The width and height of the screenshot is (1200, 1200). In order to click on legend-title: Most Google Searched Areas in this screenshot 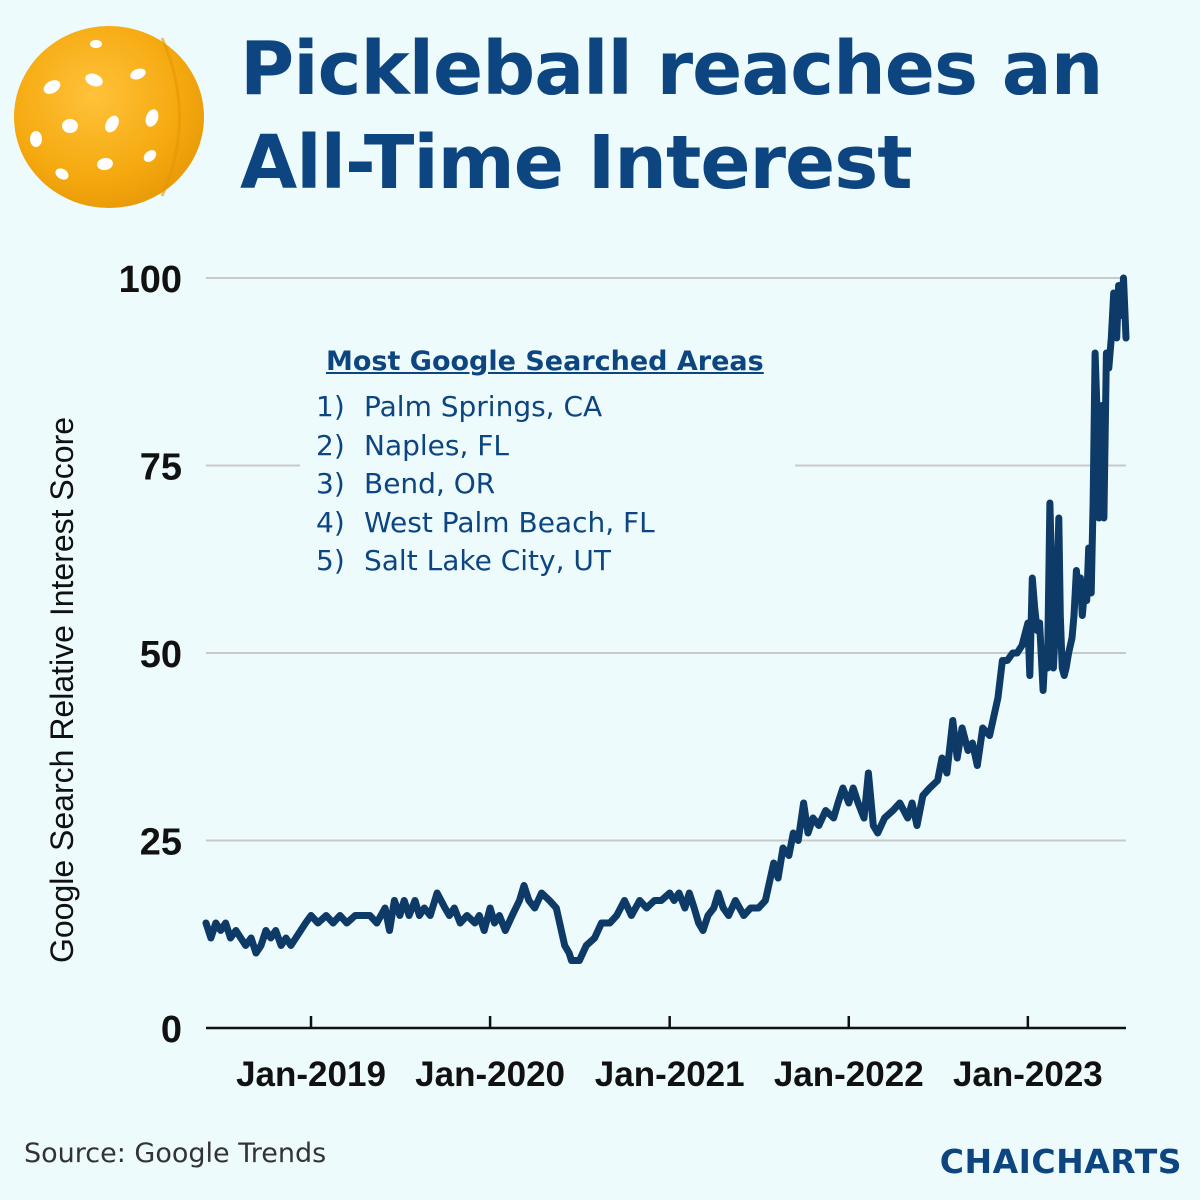, I will do `click(545, 361)`.